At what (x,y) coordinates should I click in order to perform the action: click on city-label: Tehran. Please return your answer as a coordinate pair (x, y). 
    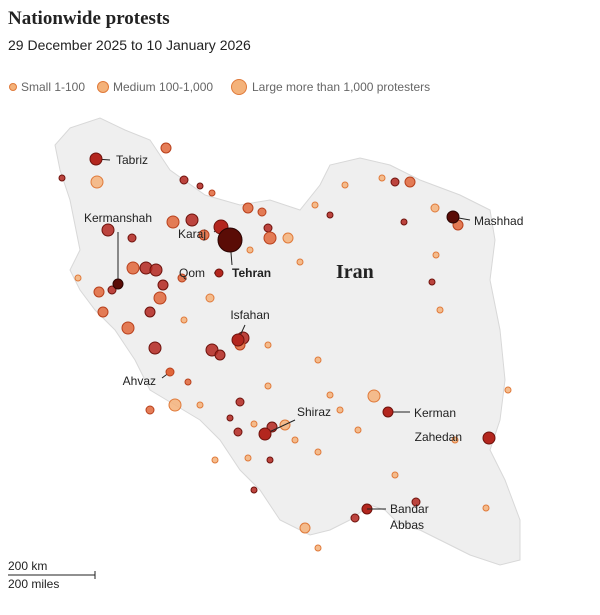
    Looking at the image, I should click on (251, 273).